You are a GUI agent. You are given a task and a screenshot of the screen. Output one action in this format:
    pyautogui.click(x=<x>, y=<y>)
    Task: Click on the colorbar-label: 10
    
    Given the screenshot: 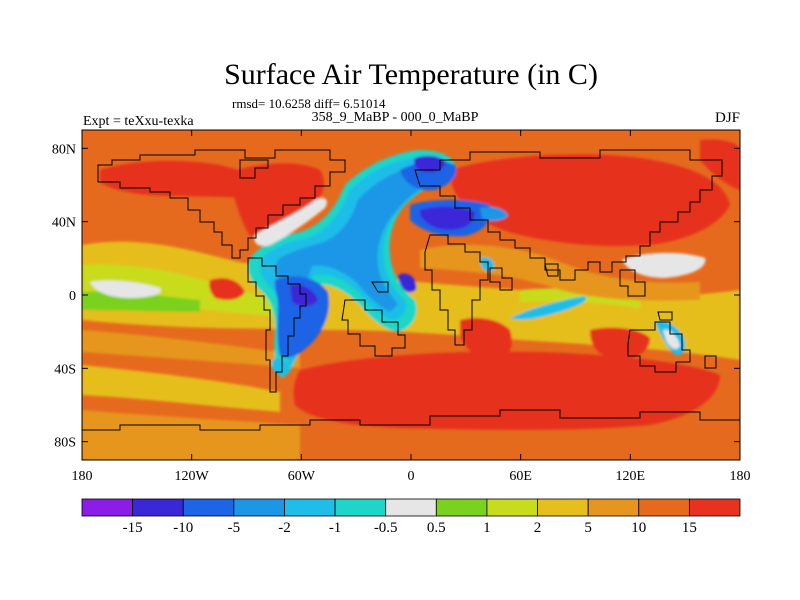 What is the action you would take?
    pyautogui.click(x=638, y=528)
    